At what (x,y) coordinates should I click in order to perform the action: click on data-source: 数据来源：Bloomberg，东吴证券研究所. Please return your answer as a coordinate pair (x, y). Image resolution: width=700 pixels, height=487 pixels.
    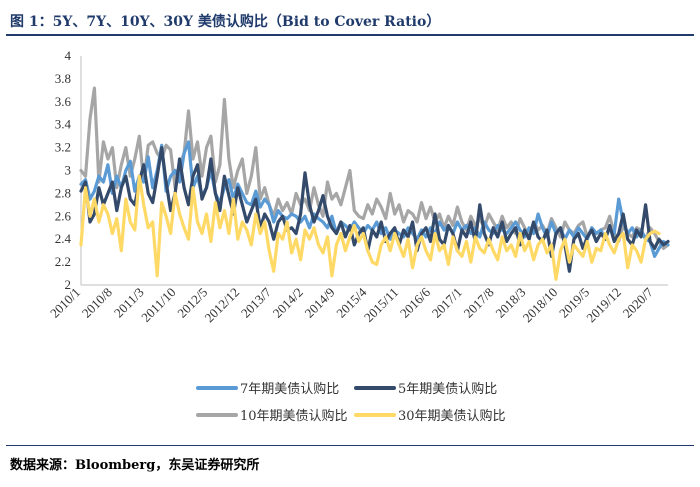
    Looking at the image, I should click on (135, 465).